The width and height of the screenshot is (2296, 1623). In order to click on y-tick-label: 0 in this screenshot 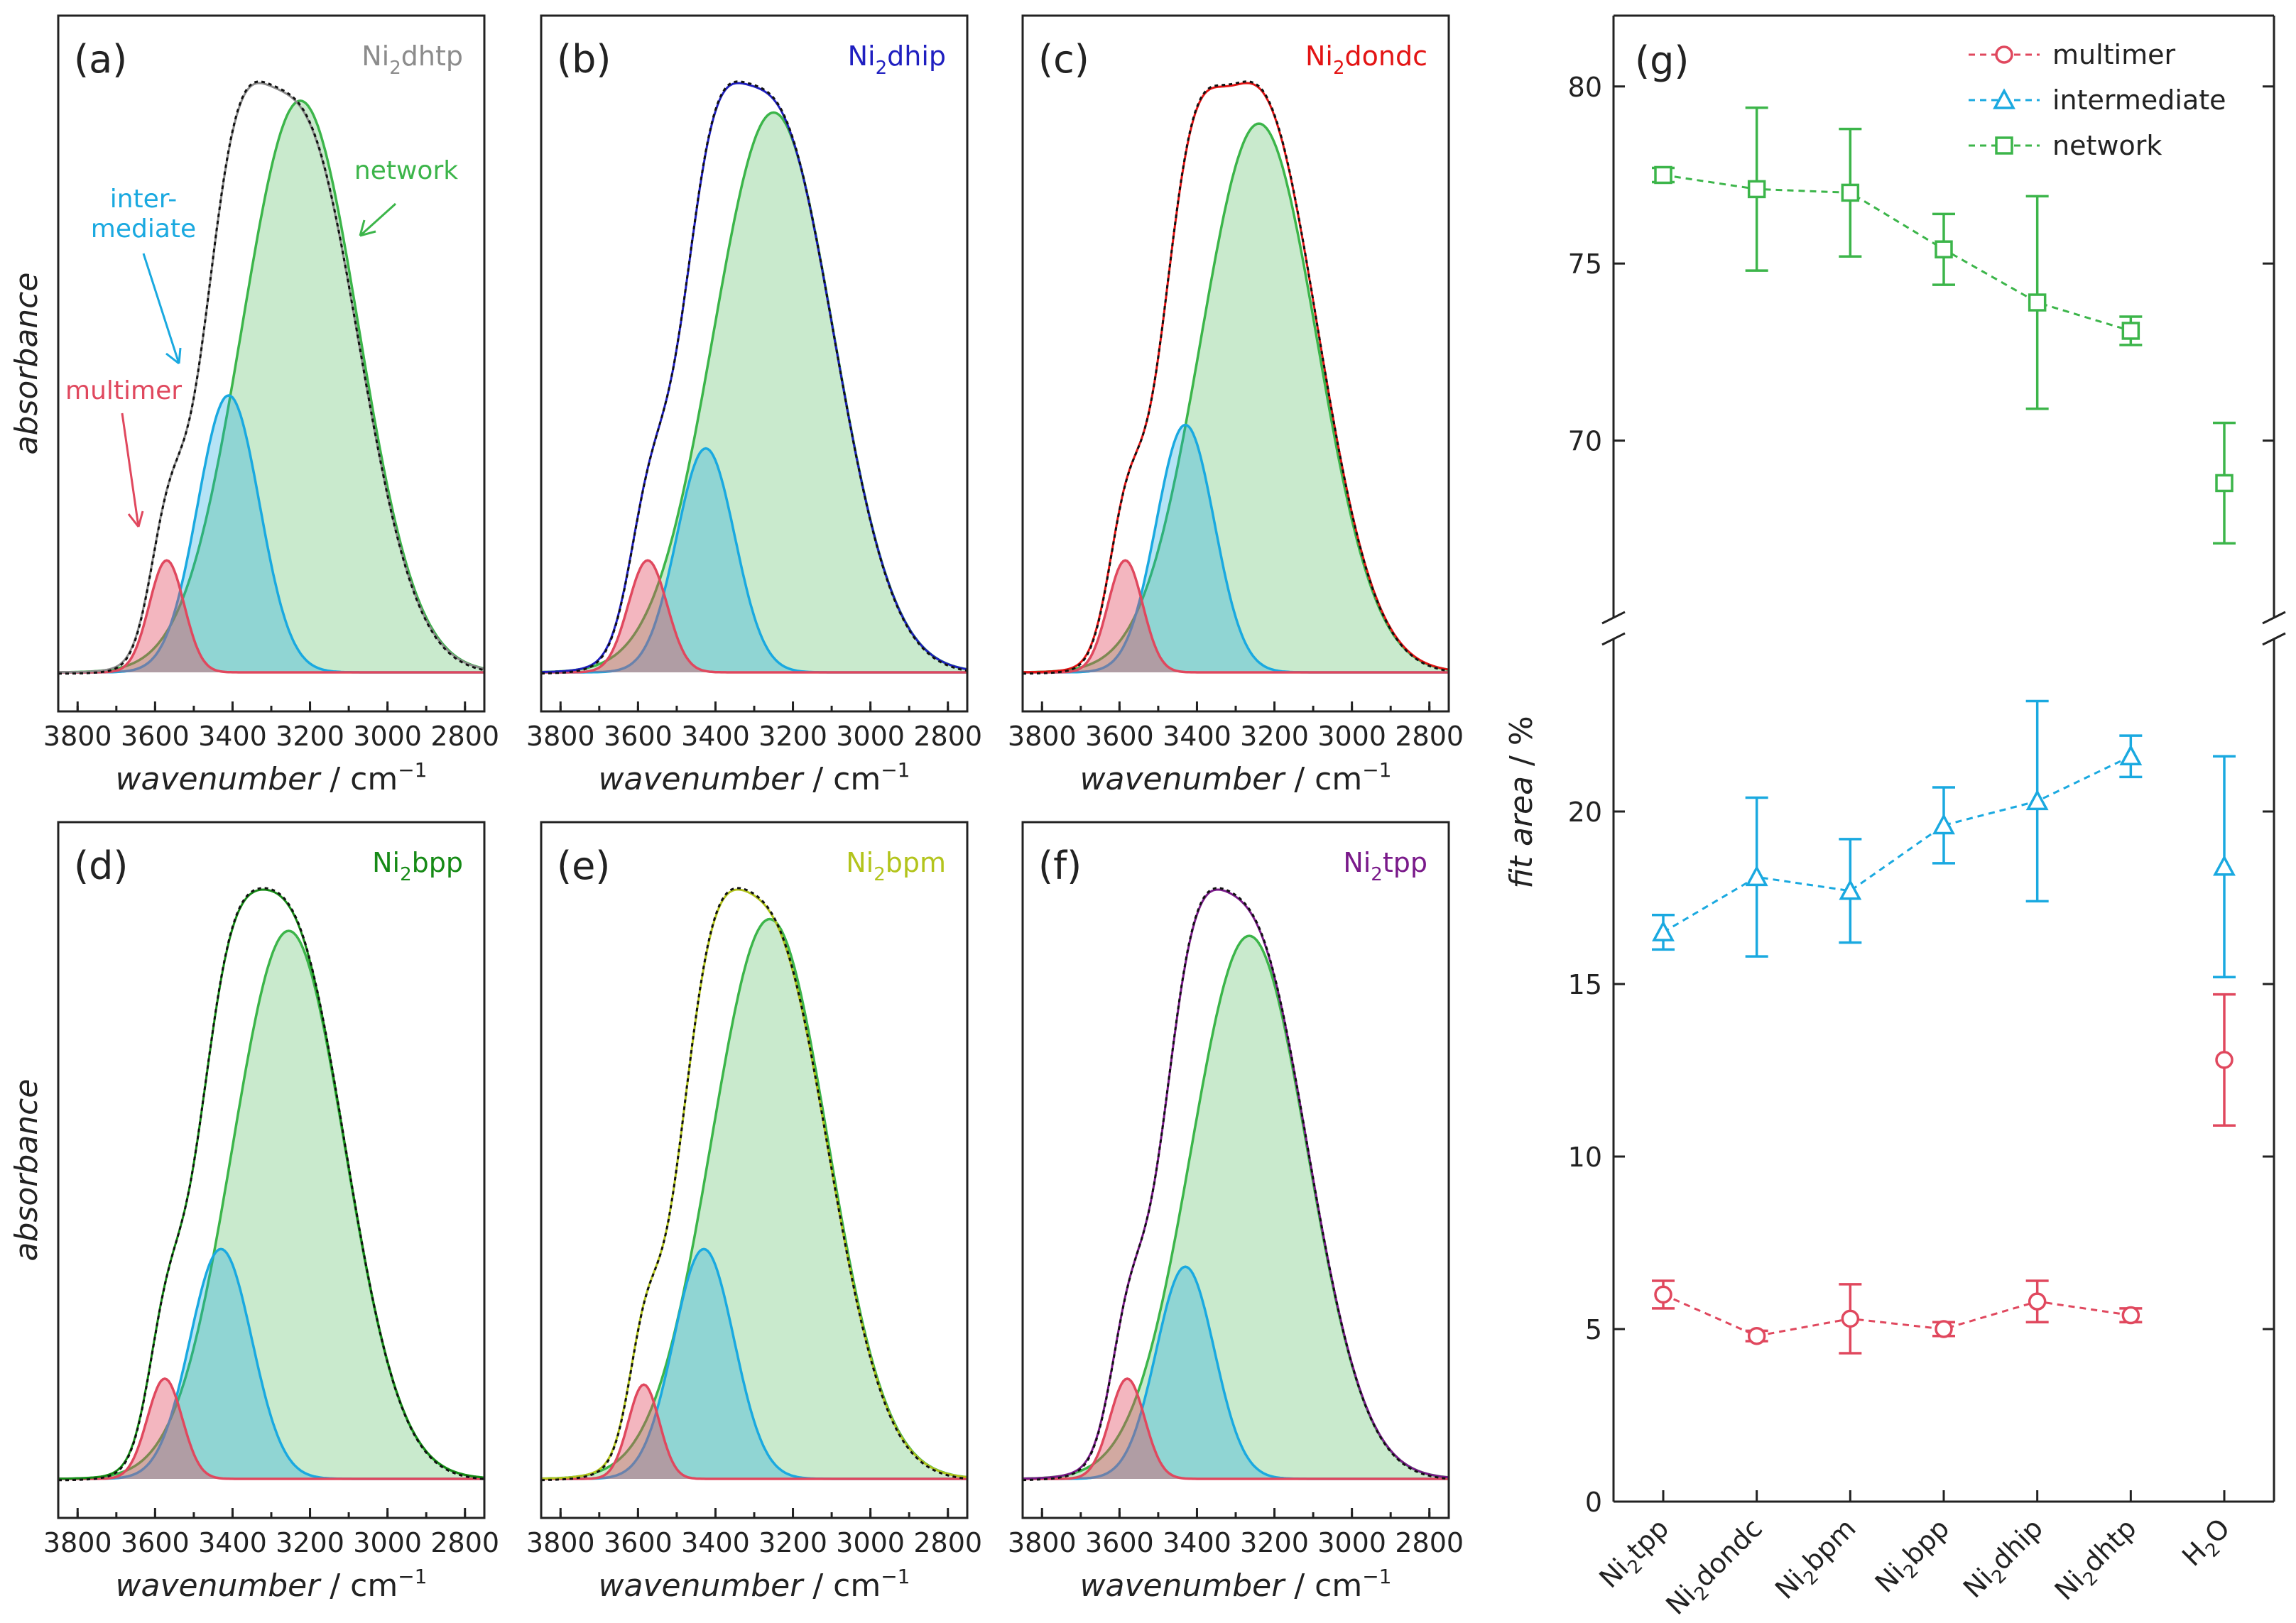, I will do `click(1593, 1502)`.